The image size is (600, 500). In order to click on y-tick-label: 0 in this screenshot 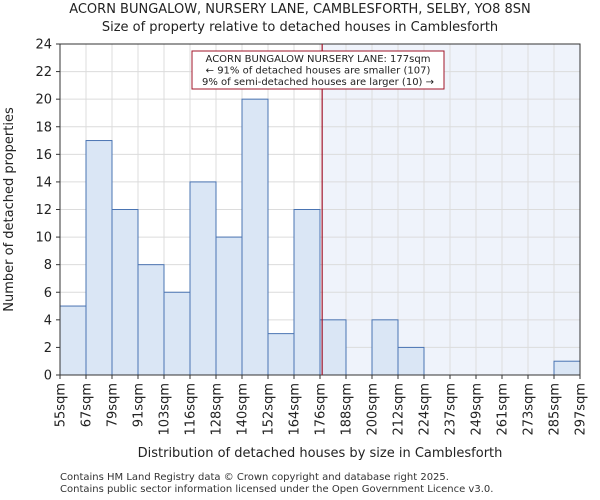, I will do `click(48, 376)`.